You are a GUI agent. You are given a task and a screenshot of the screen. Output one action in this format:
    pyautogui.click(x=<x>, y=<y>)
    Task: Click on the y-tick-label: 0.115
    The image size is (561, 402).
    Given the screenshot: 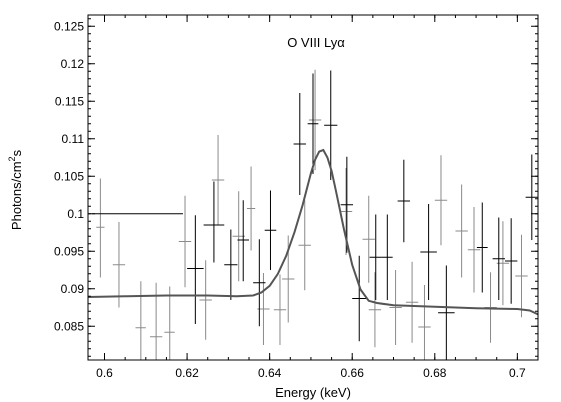 What is the action you would take?
    pyautogui.click(x=69, y=101)
    